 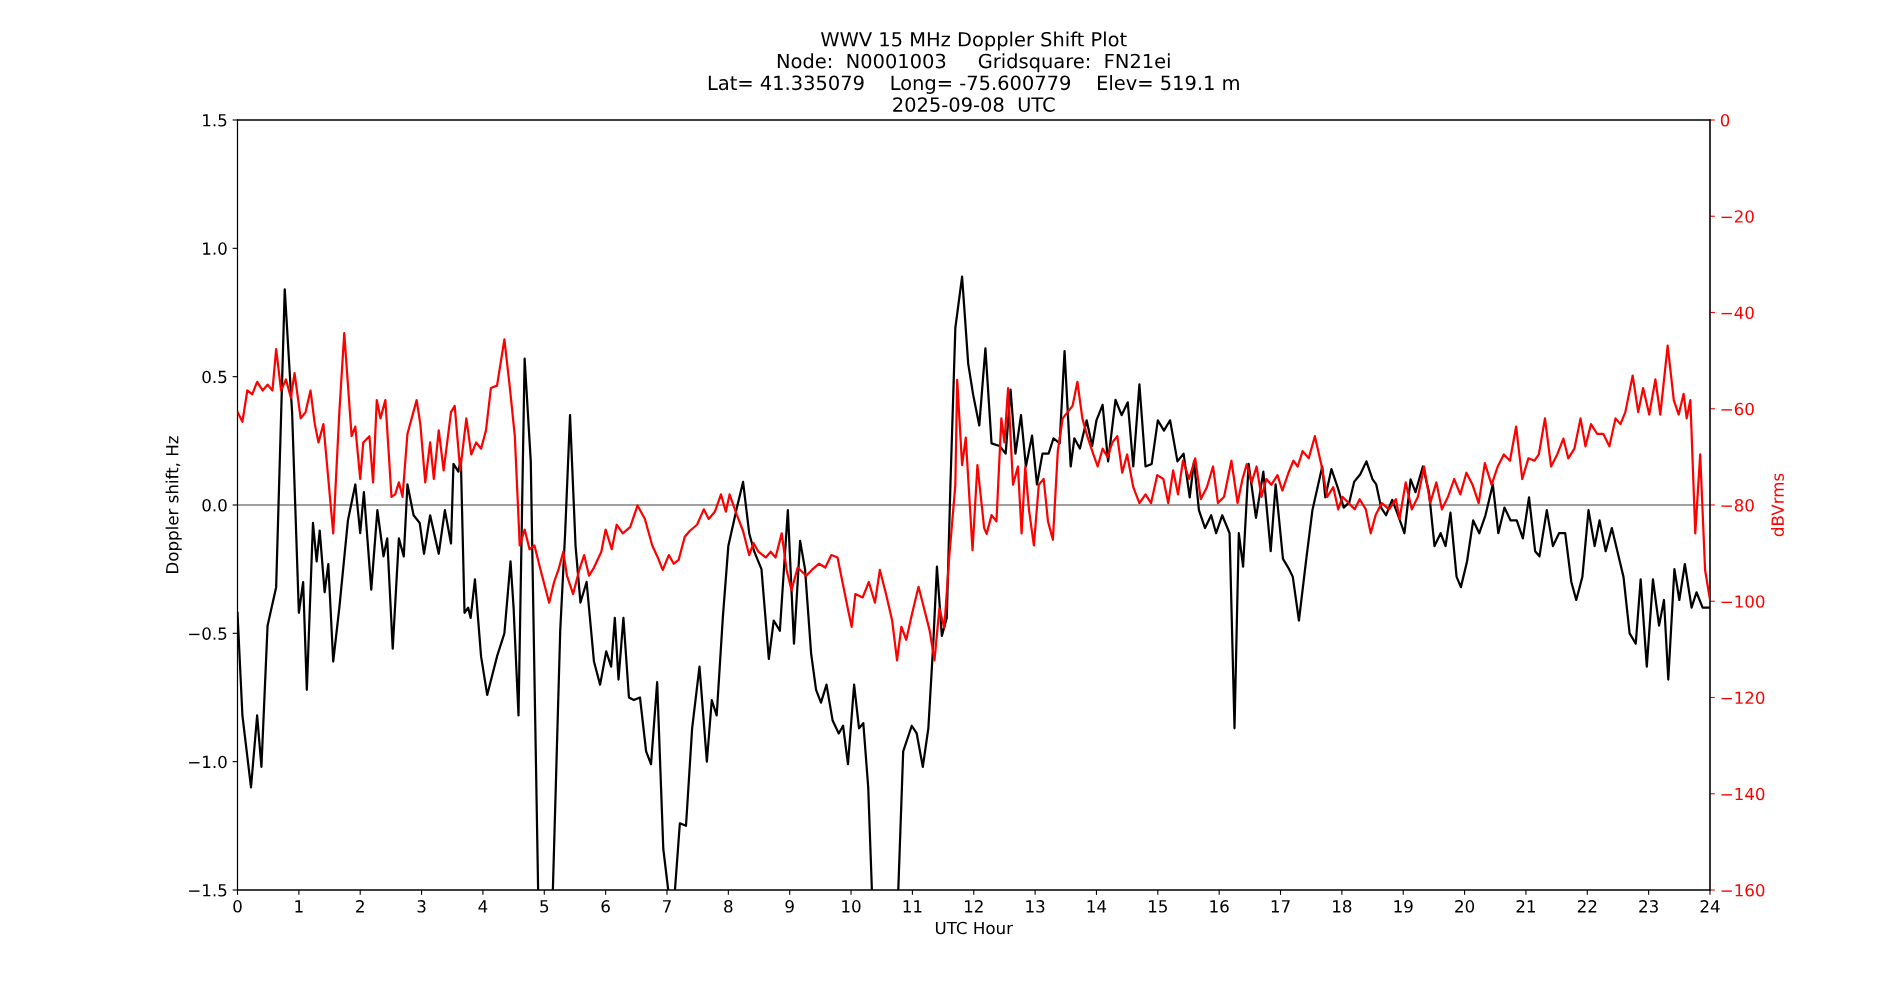 What do you see at coordinates (483, 906) in the screenshot?
I see `x-tick-label: 4` at bounding box center [483, 906].